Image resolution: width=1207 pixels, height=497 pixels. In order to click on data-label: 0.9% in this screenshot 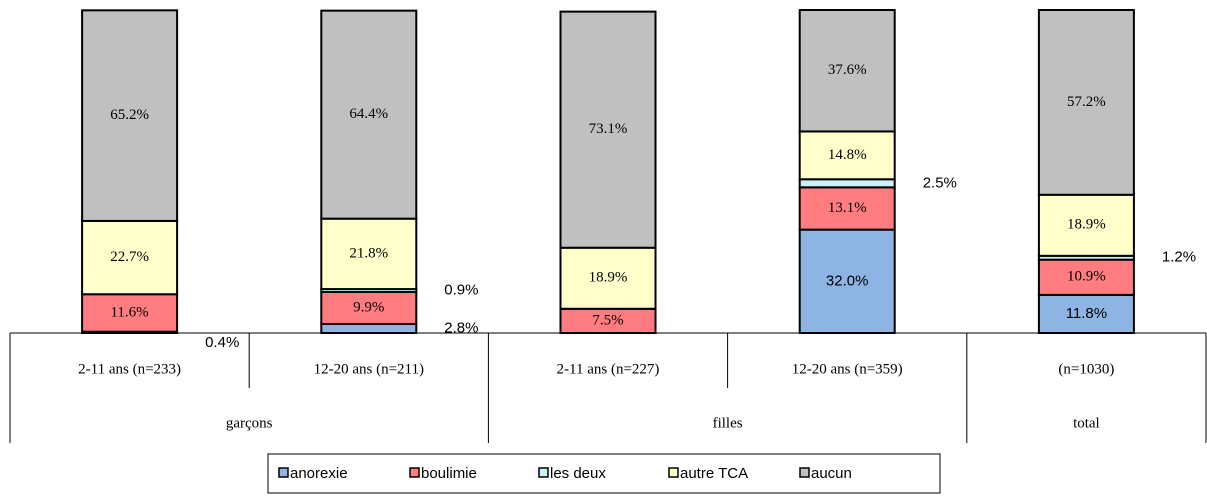, I will do `click(461, 289)`.